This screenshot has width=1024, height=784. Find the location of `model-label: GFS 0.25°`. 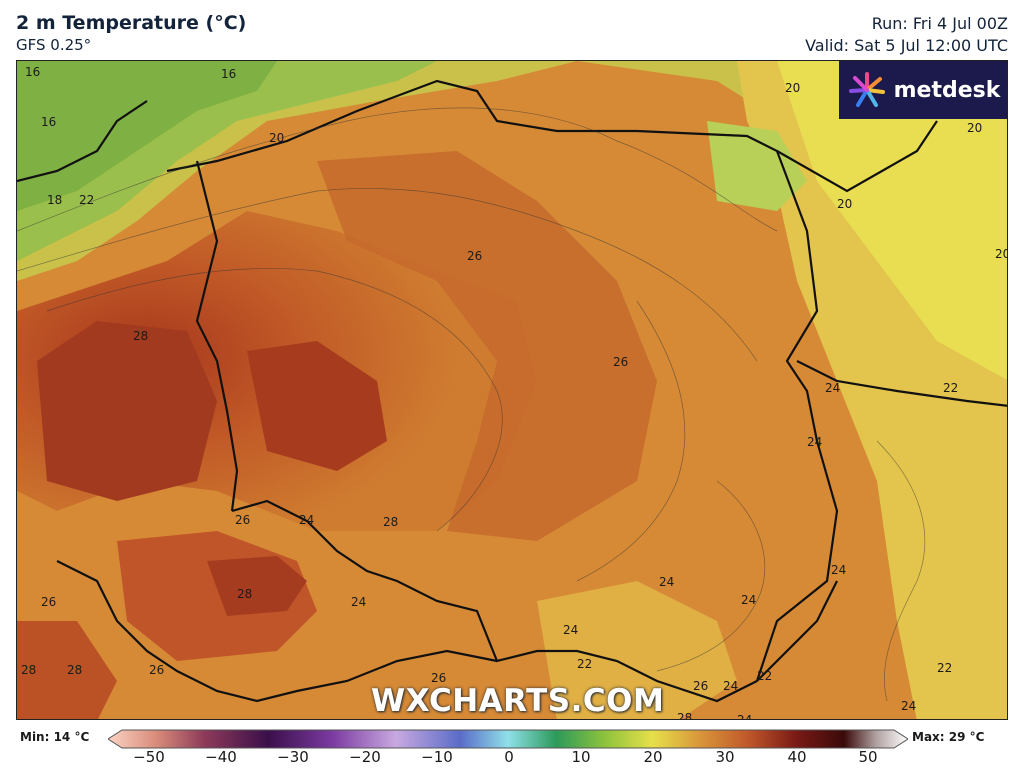

model-label: GFS 0.25° is located at coordinates (54, 45).